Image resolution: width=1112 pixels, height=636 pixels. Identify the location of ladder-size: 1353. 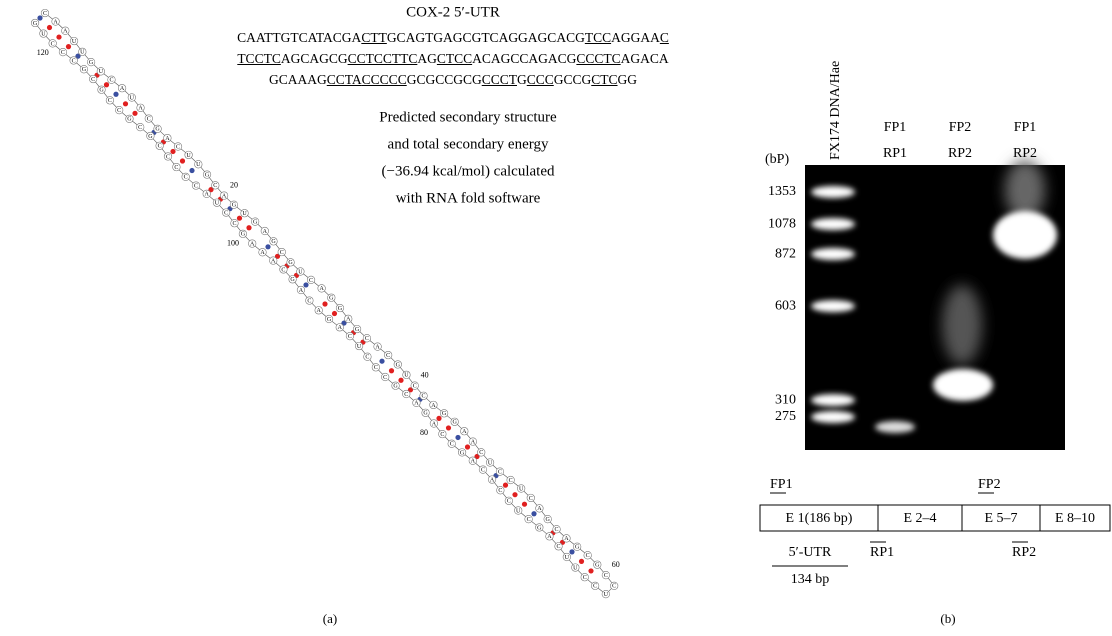
(782, 191).